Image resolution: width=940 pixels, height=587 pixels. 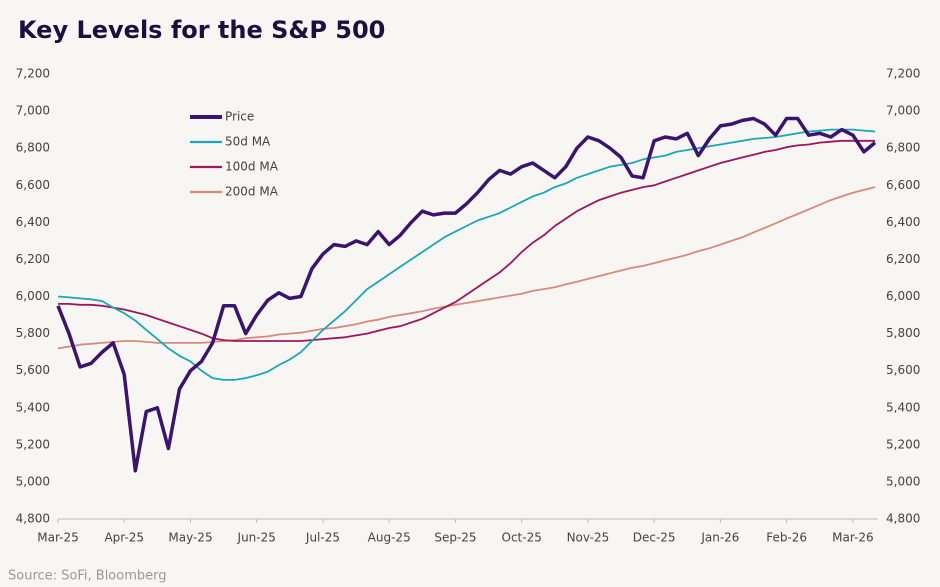 What do you see at coordinates (33, 370) in the screenshot?
I see `y-tick-label: 5,600` at bounding box center [33, 370].